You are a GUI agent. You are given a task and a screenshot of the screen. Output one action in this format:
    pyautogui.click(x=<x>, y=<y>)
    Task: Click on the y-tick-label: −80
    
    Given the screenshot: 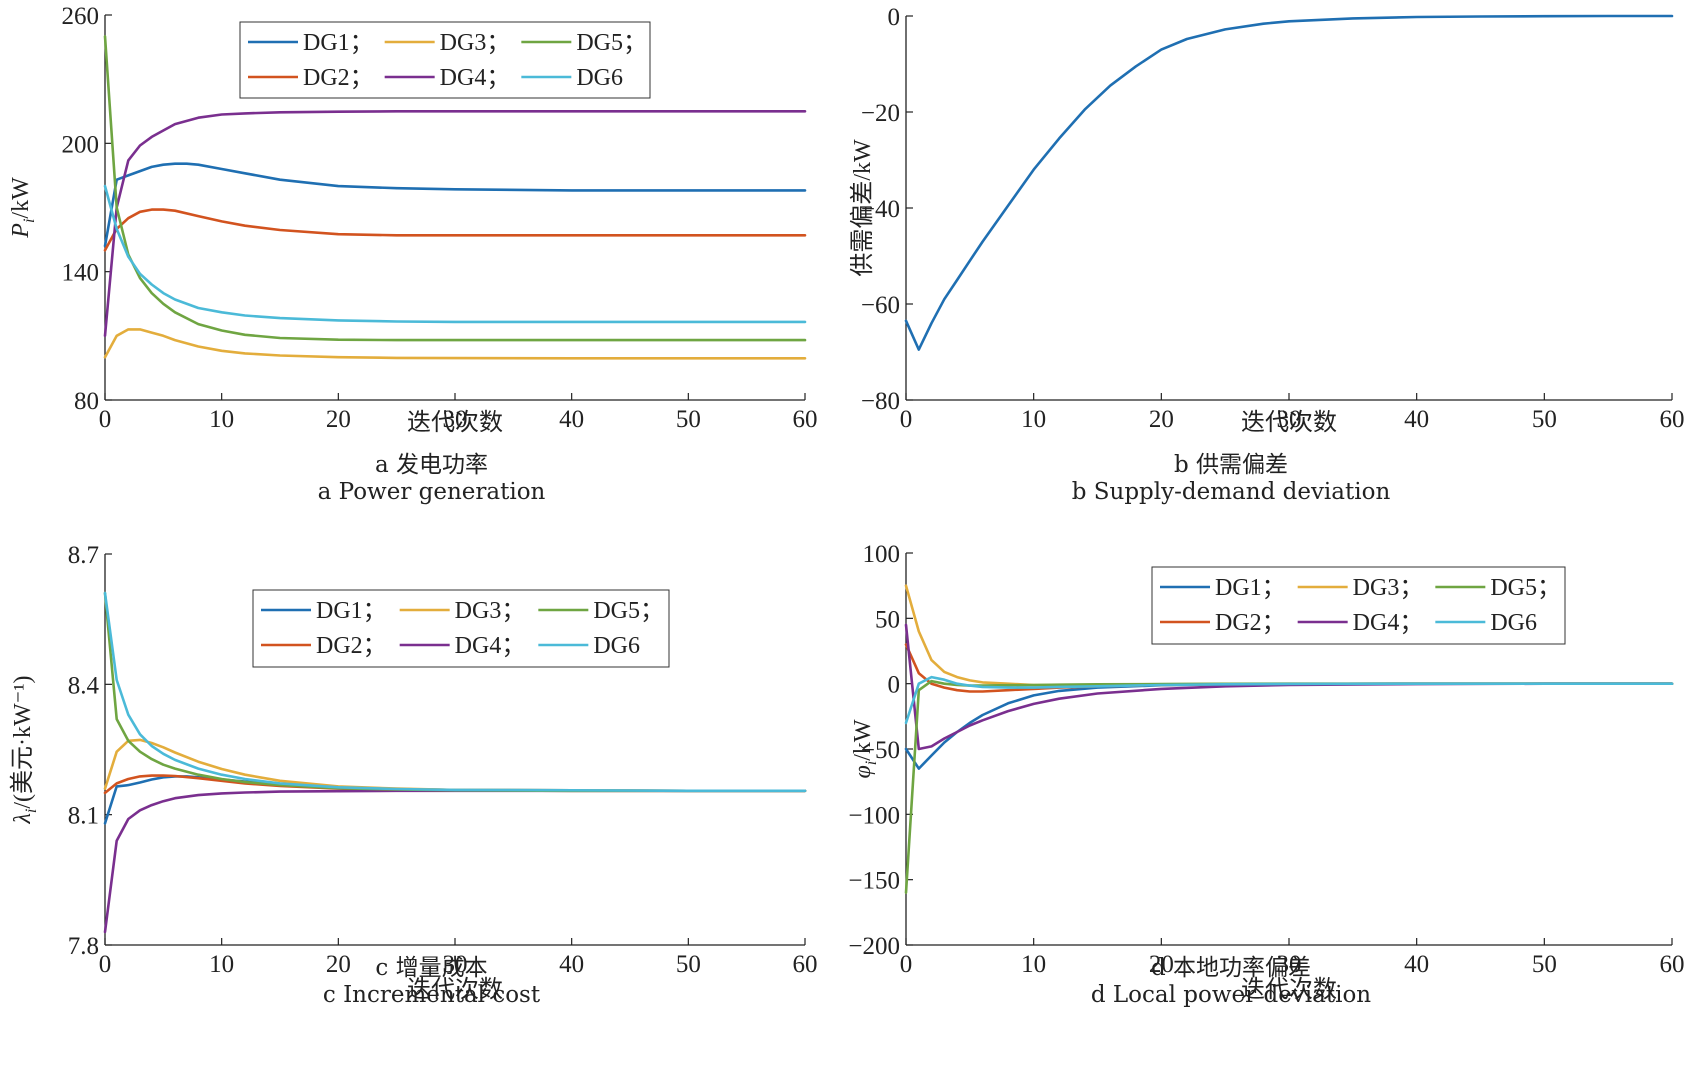 What is the action you would take?
    pyautogui.click(x=880, y=401)
    